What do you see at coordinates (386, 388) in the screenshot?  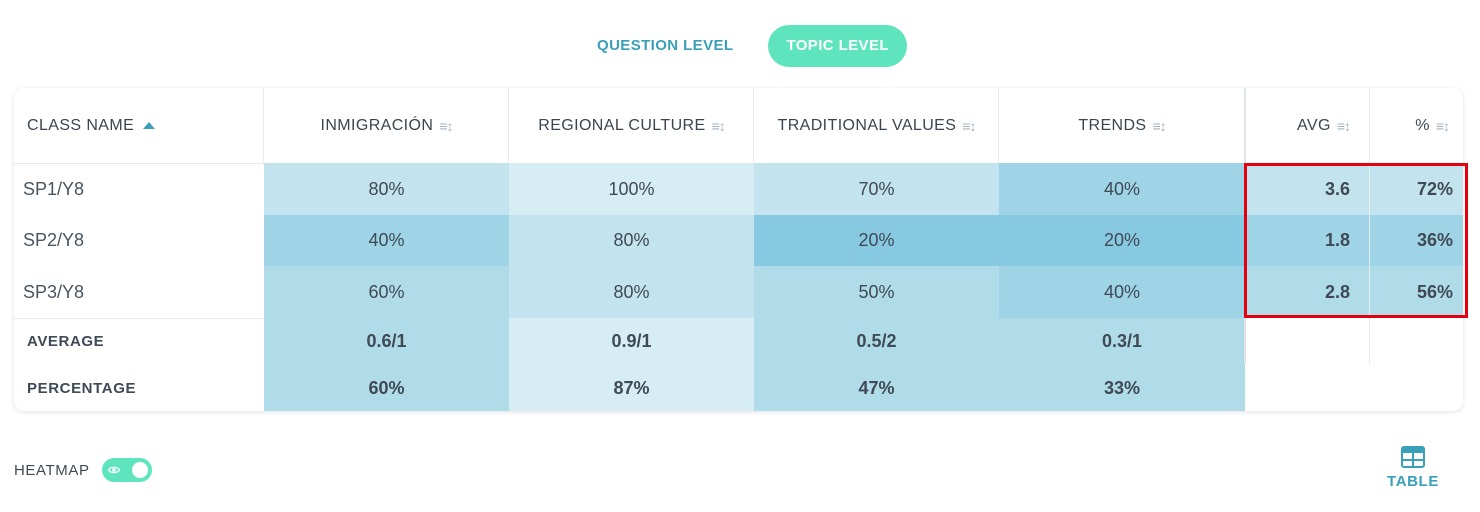 I see `percentage-value: 60%` at bounding box center [386, 388].